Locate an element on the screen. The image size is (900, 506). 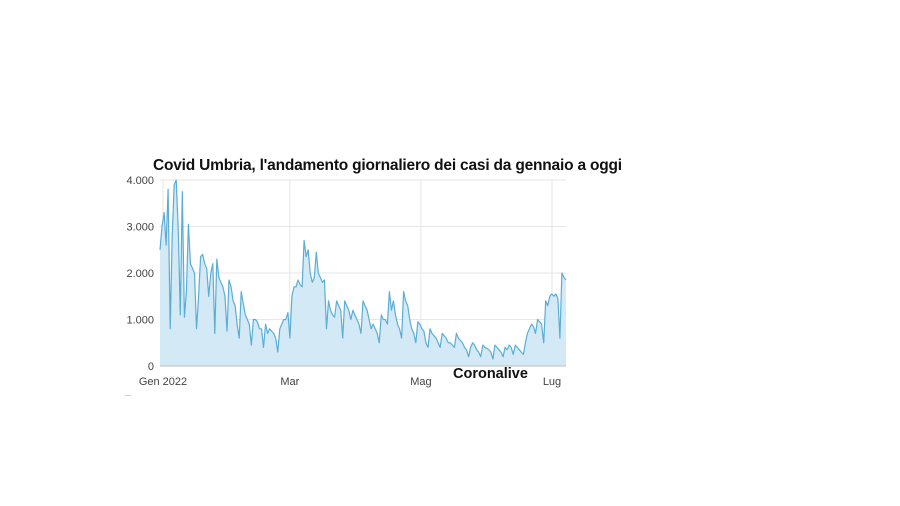
divider is located at coordinates (128, 395).